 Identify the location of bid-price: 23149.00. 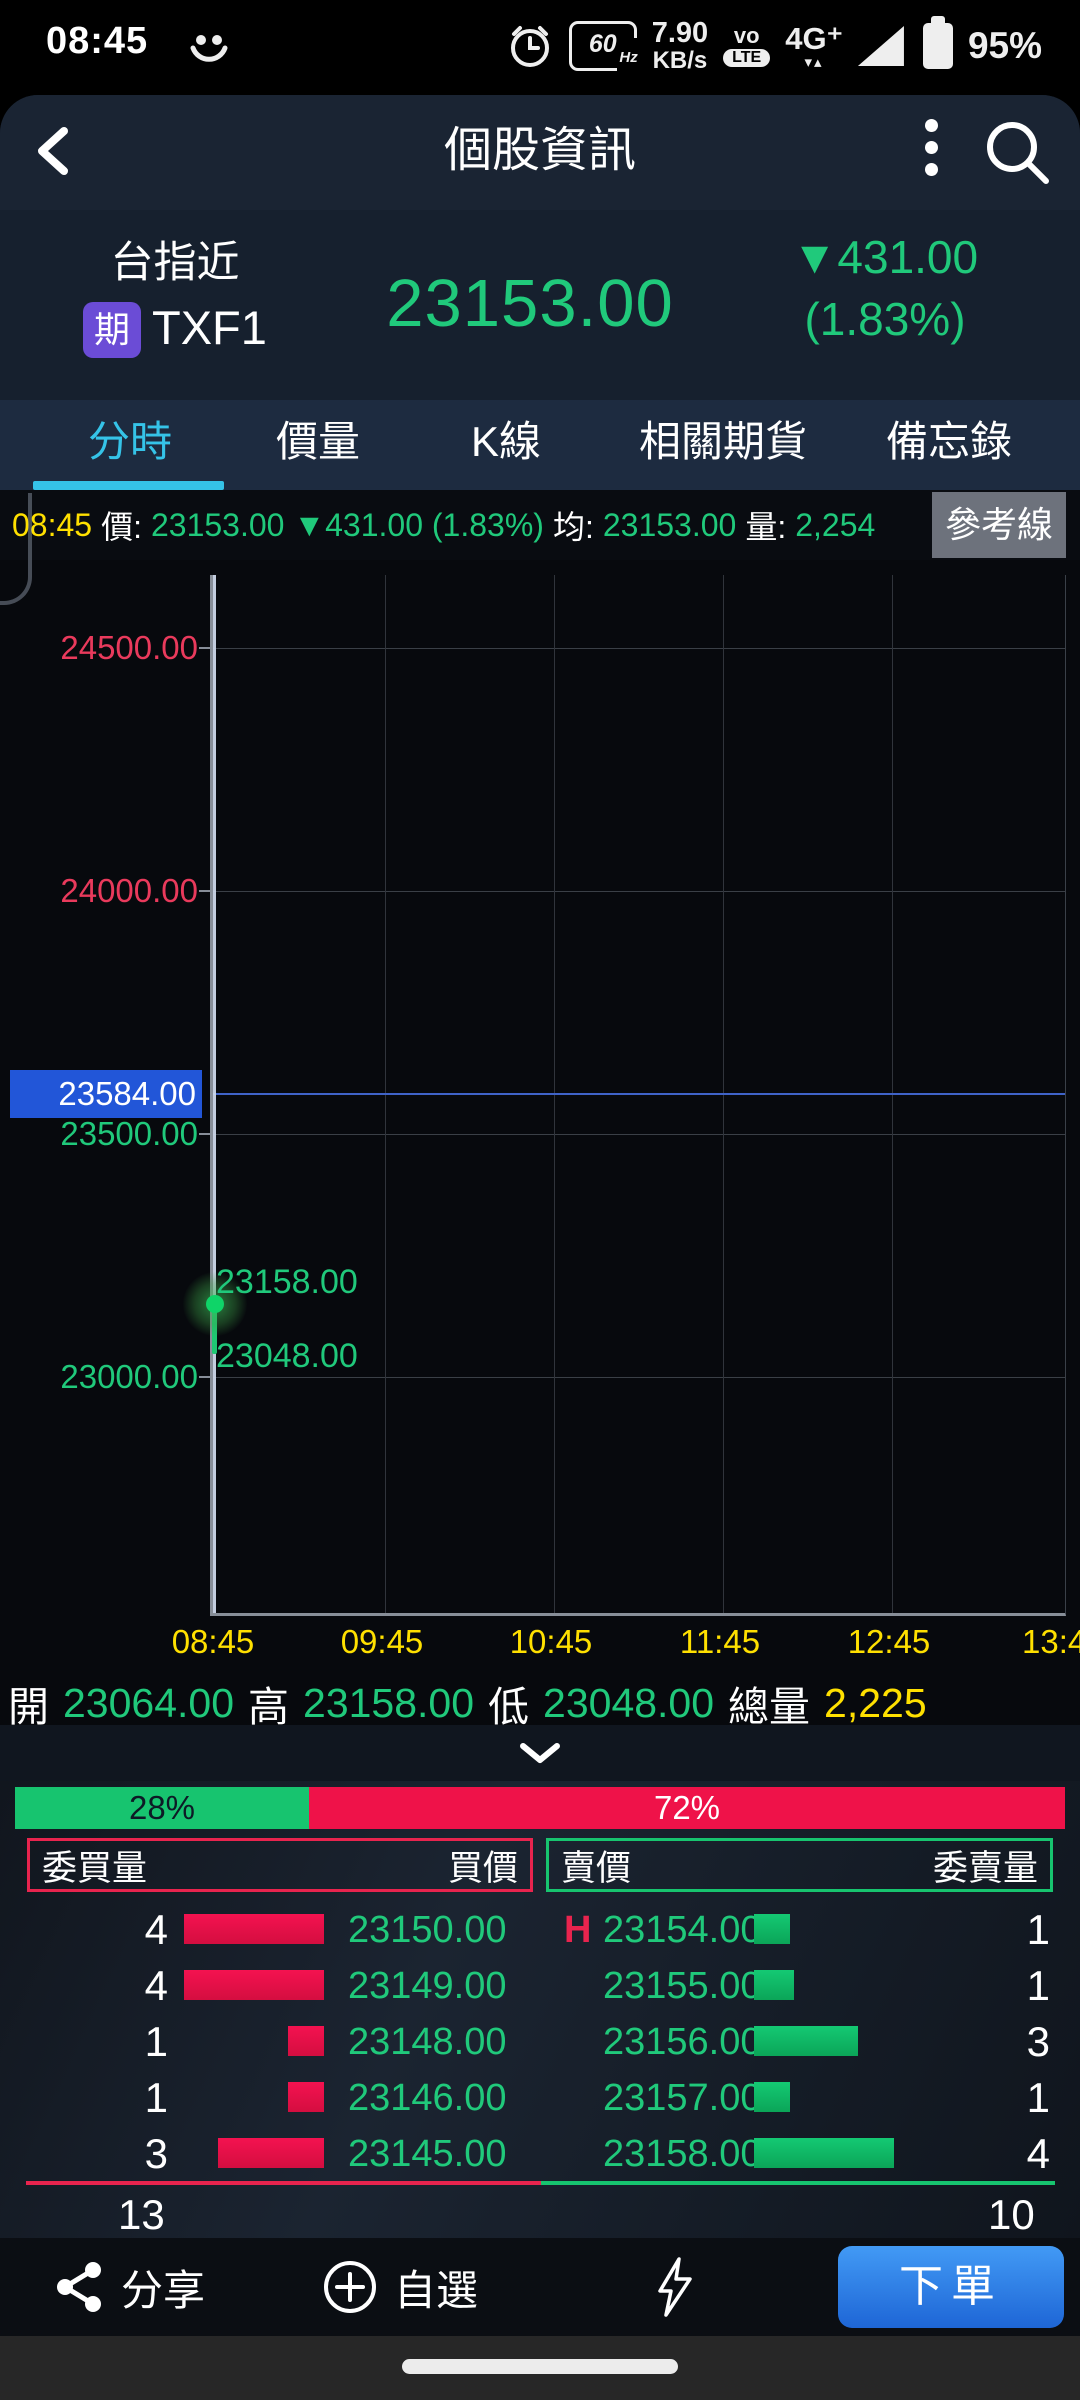
(427, 1986).